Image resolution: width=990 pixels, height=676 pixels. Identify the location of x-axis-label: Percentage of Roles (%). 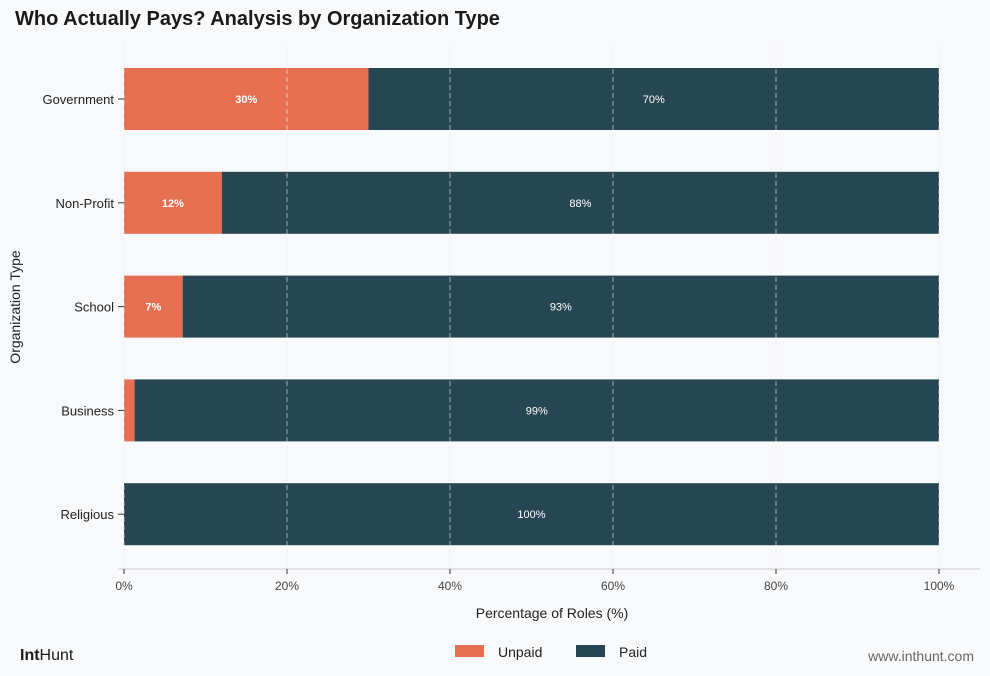
(552, 613).